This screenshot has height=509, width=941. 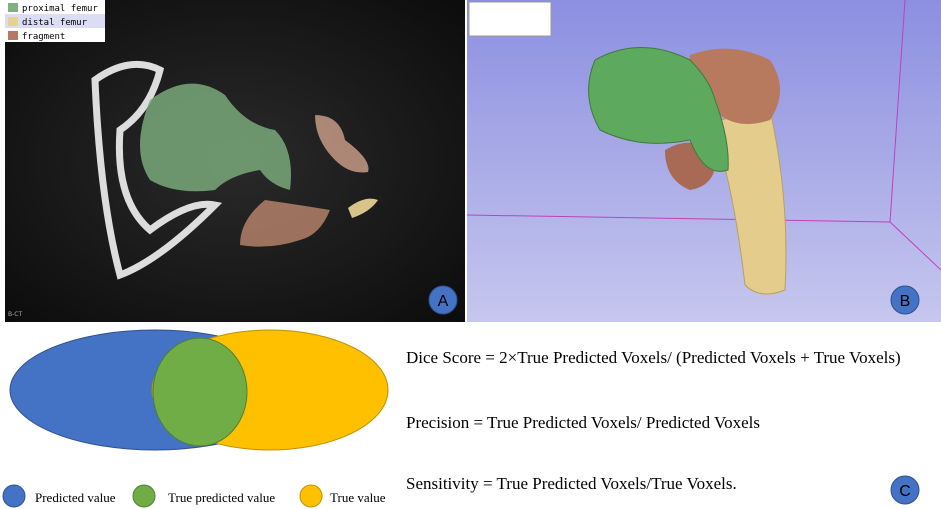 I want to click on toolbar, so click(x=510, y=19).